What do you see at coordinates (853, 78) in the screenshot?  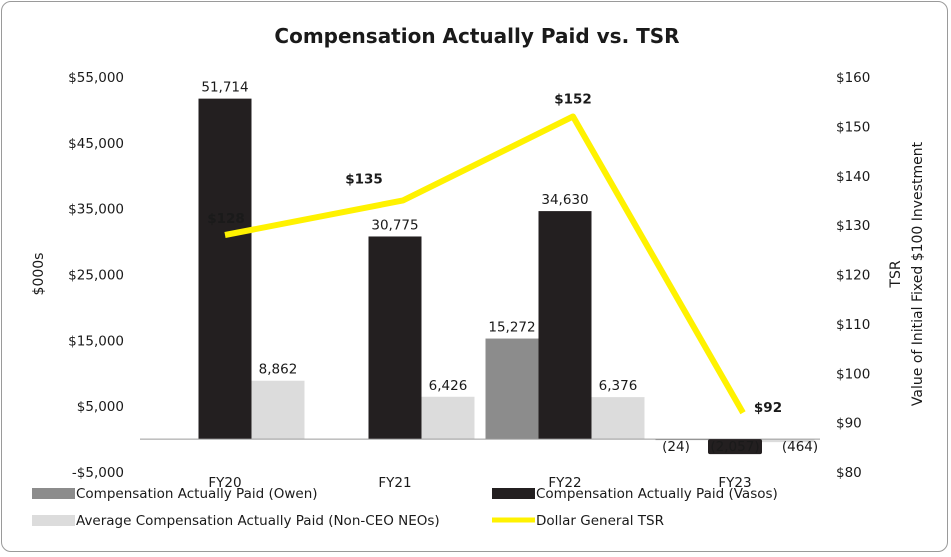 I see `y2-tick-label: $160` at bounding box center [853, 78].